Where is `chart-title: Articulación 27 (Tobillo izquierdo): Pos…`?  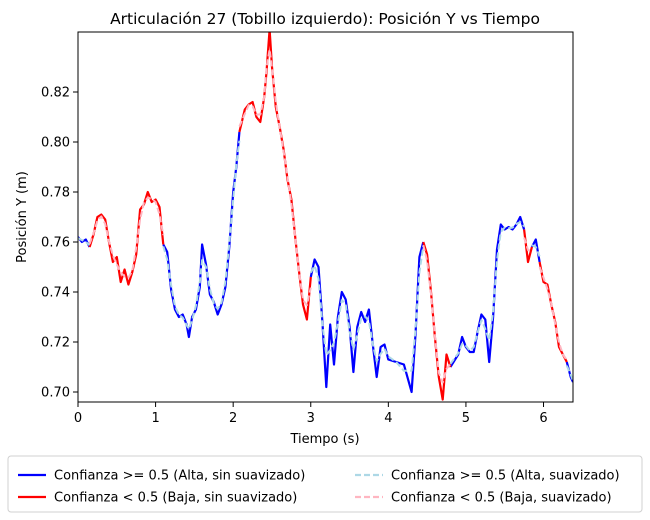
chart-title: Articulación 27 (Tobillo izquierdo): Pos… is located at coordinates (325, 19).